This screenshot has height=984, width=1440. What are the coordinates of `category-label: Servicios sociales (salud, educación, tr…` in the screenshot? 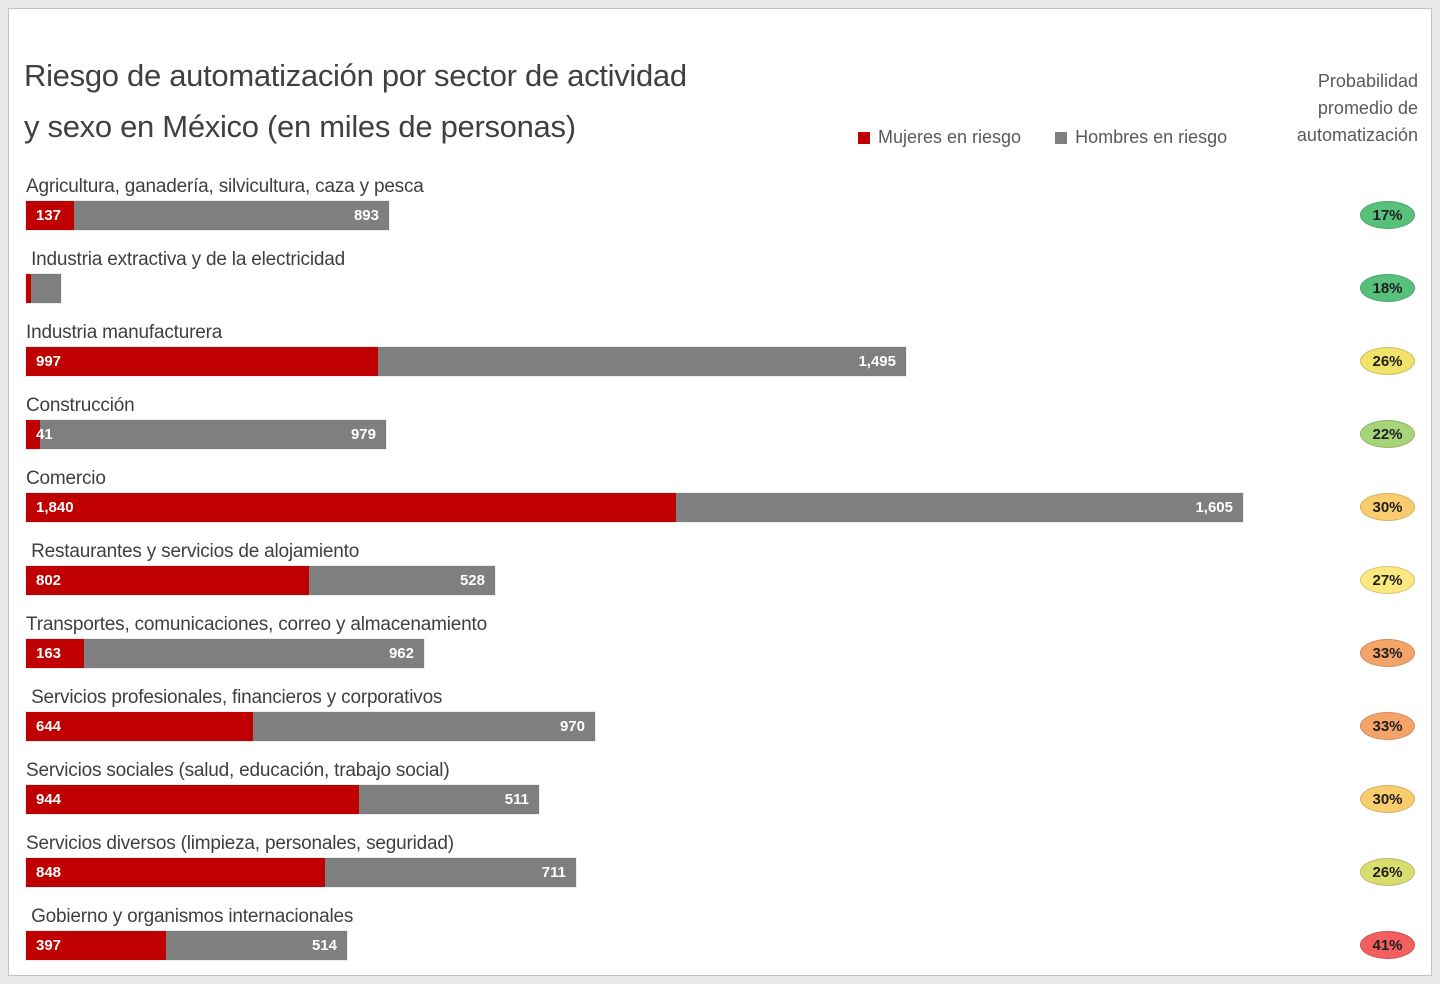 It's located at (238, 770).